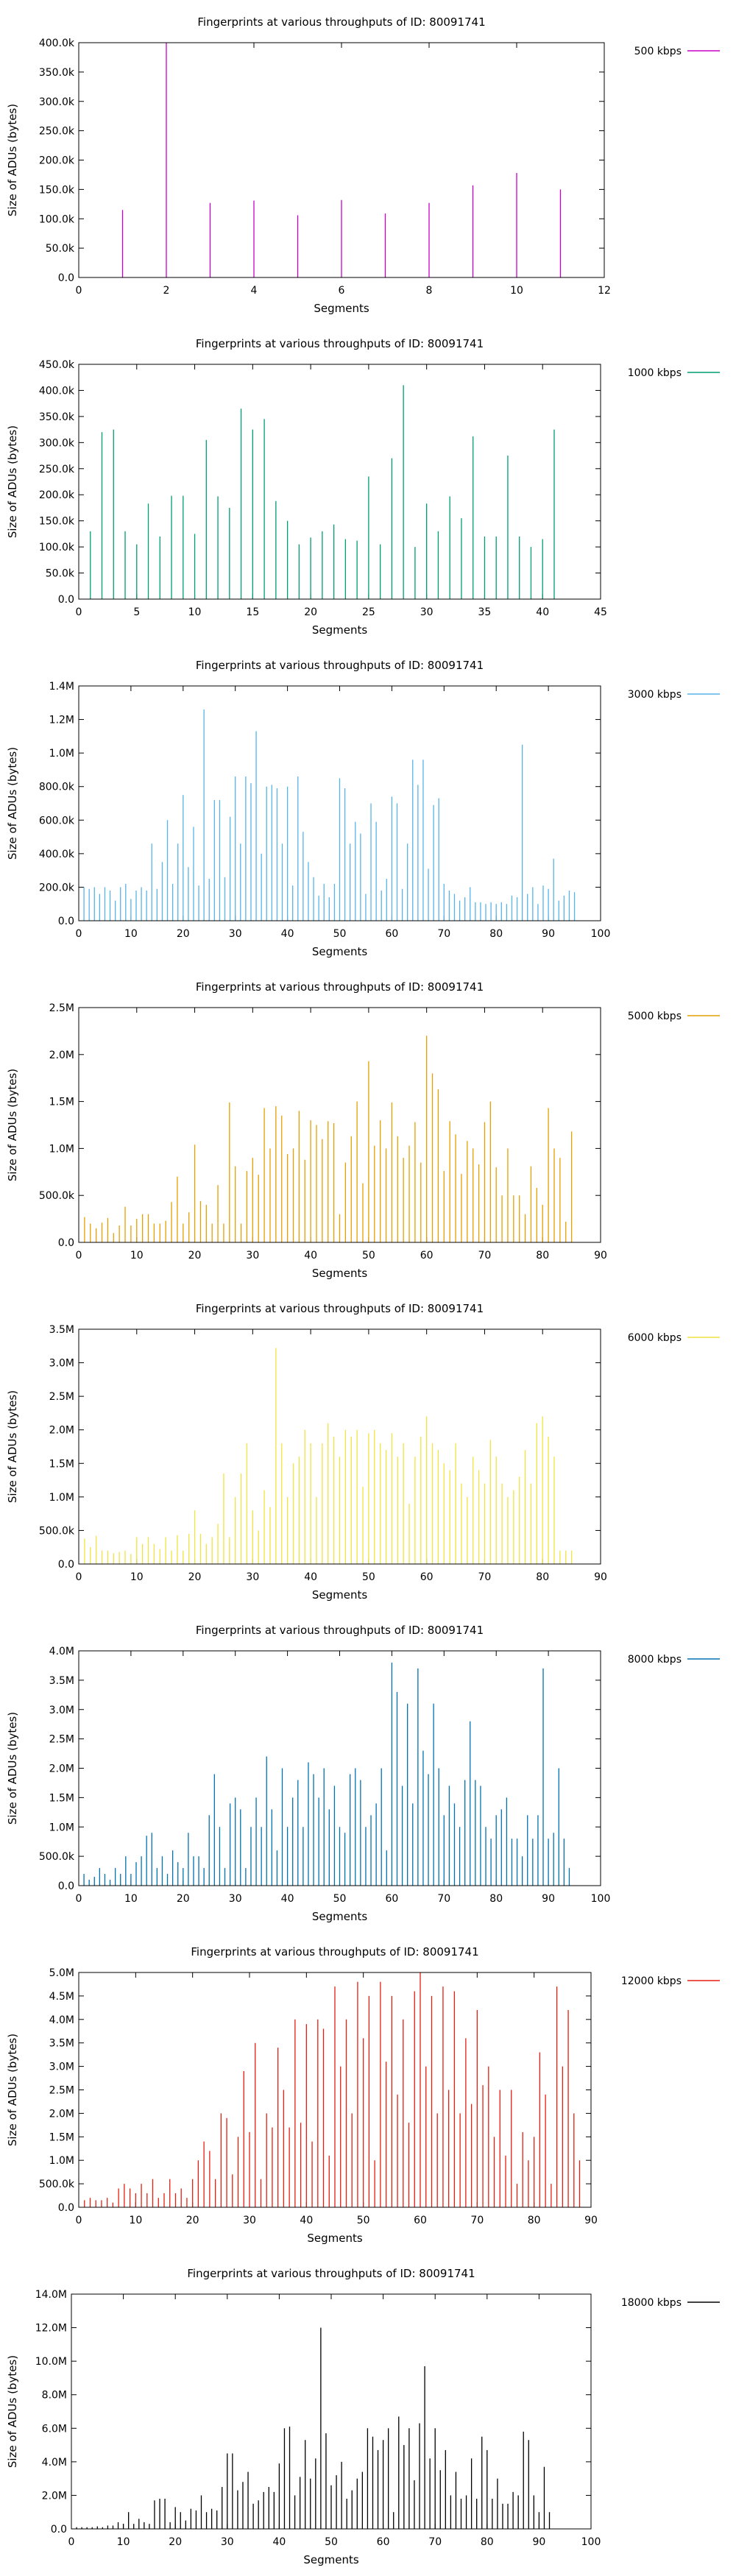 The image size is (736, 2576). I want to click on y-tick-label: 100.0k, so click(57, 547).